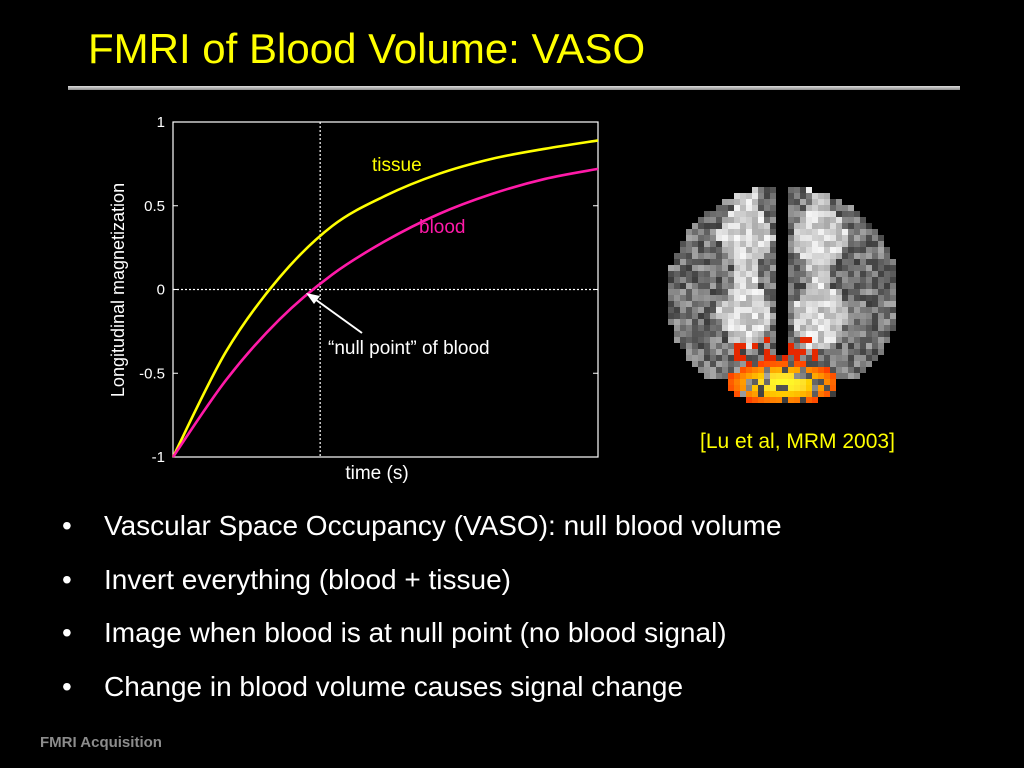 This screenshot has height=768, width=1024. I want to click on y-tick-label: 0.5, so click(154, 206).